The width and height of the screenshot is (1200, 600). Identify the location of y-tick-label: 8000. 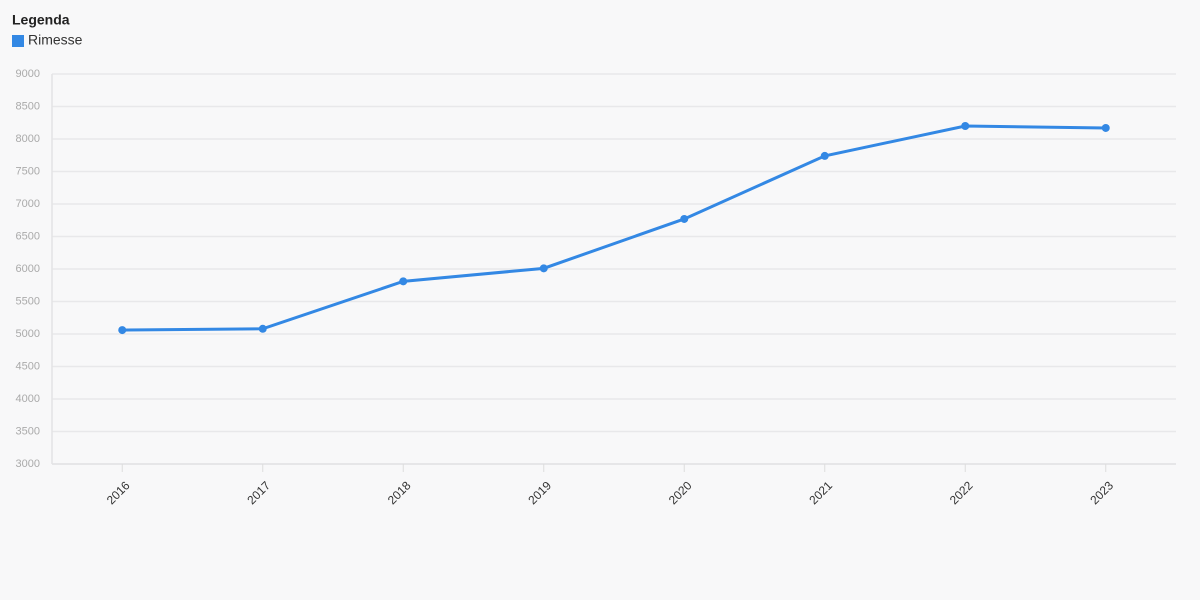
(28, 139).